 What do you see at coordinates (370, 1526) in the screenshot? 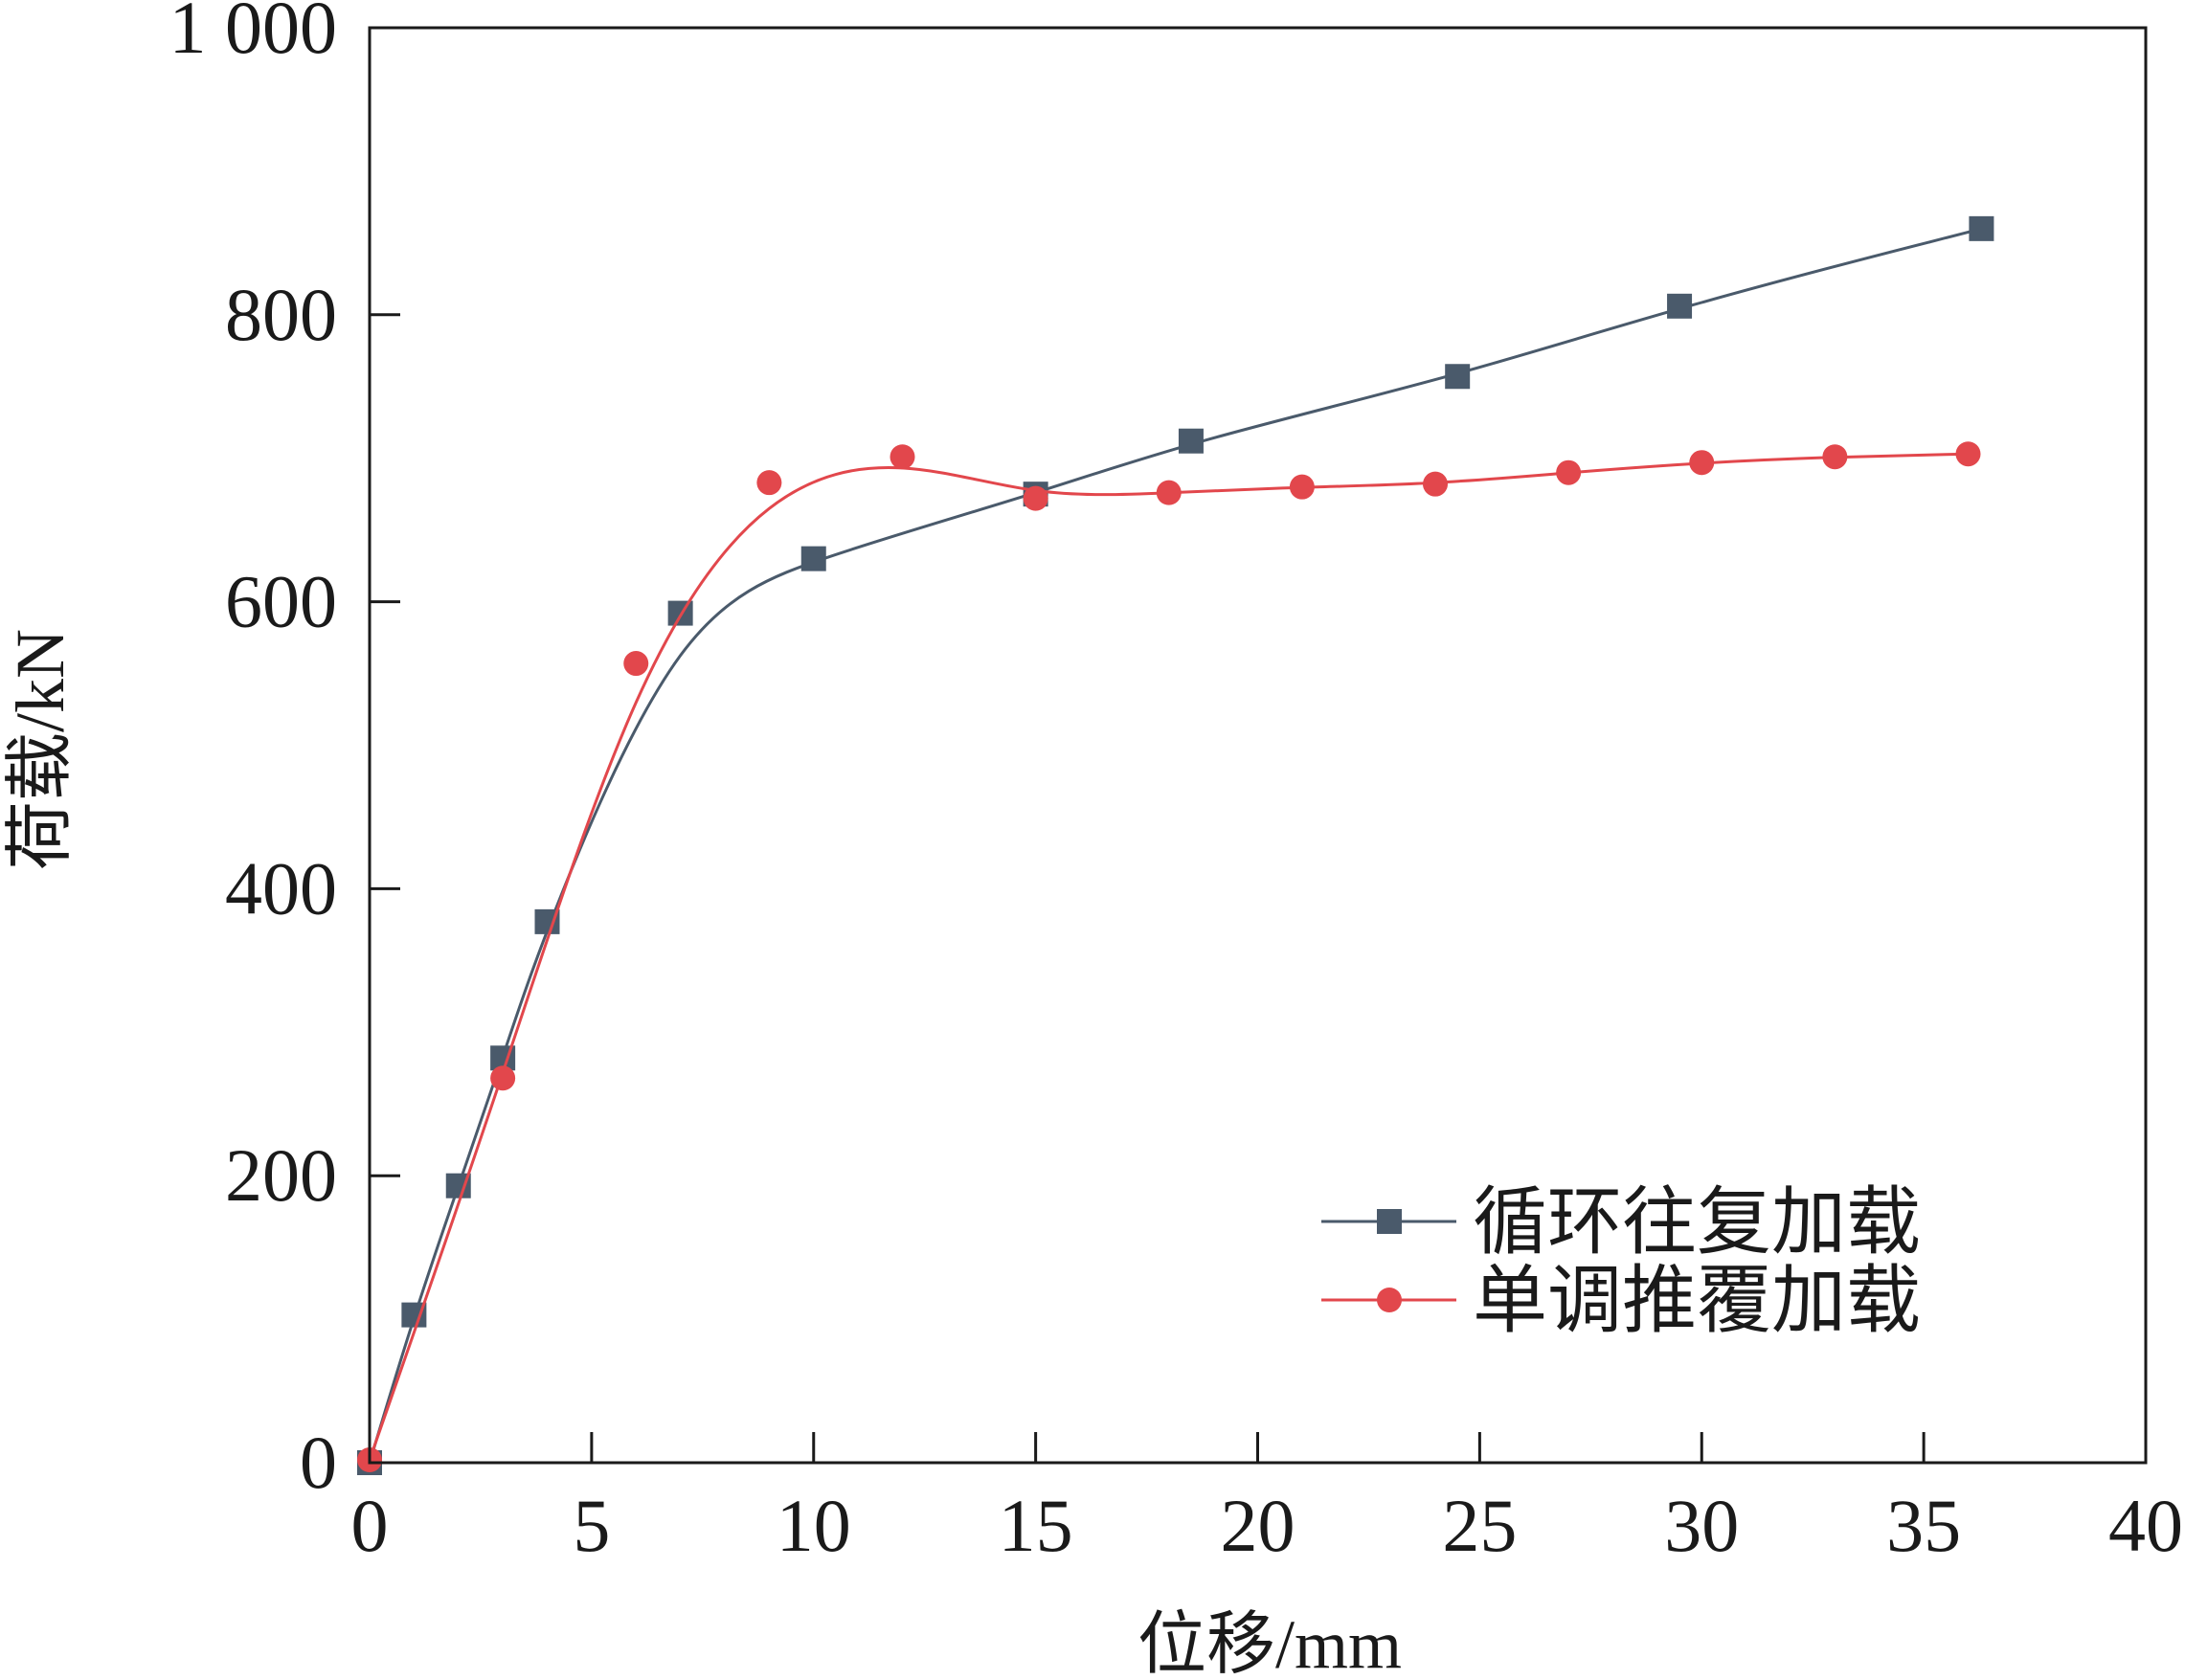
I see `x-tick-label: 0` at bounding box center [370, 1526].